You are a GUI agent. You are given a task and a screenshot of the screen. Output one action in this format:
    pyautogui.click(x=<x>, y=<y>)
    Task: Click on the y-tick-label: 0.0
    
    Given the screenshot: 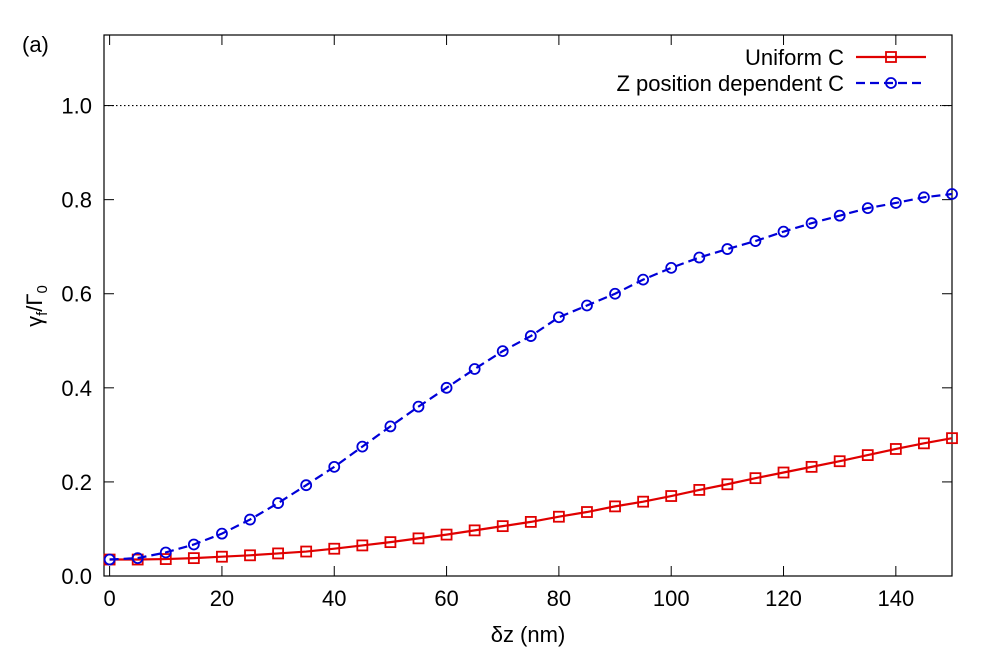 What is the action you would take?
    pyautogui.click(x=76, y=576)
    